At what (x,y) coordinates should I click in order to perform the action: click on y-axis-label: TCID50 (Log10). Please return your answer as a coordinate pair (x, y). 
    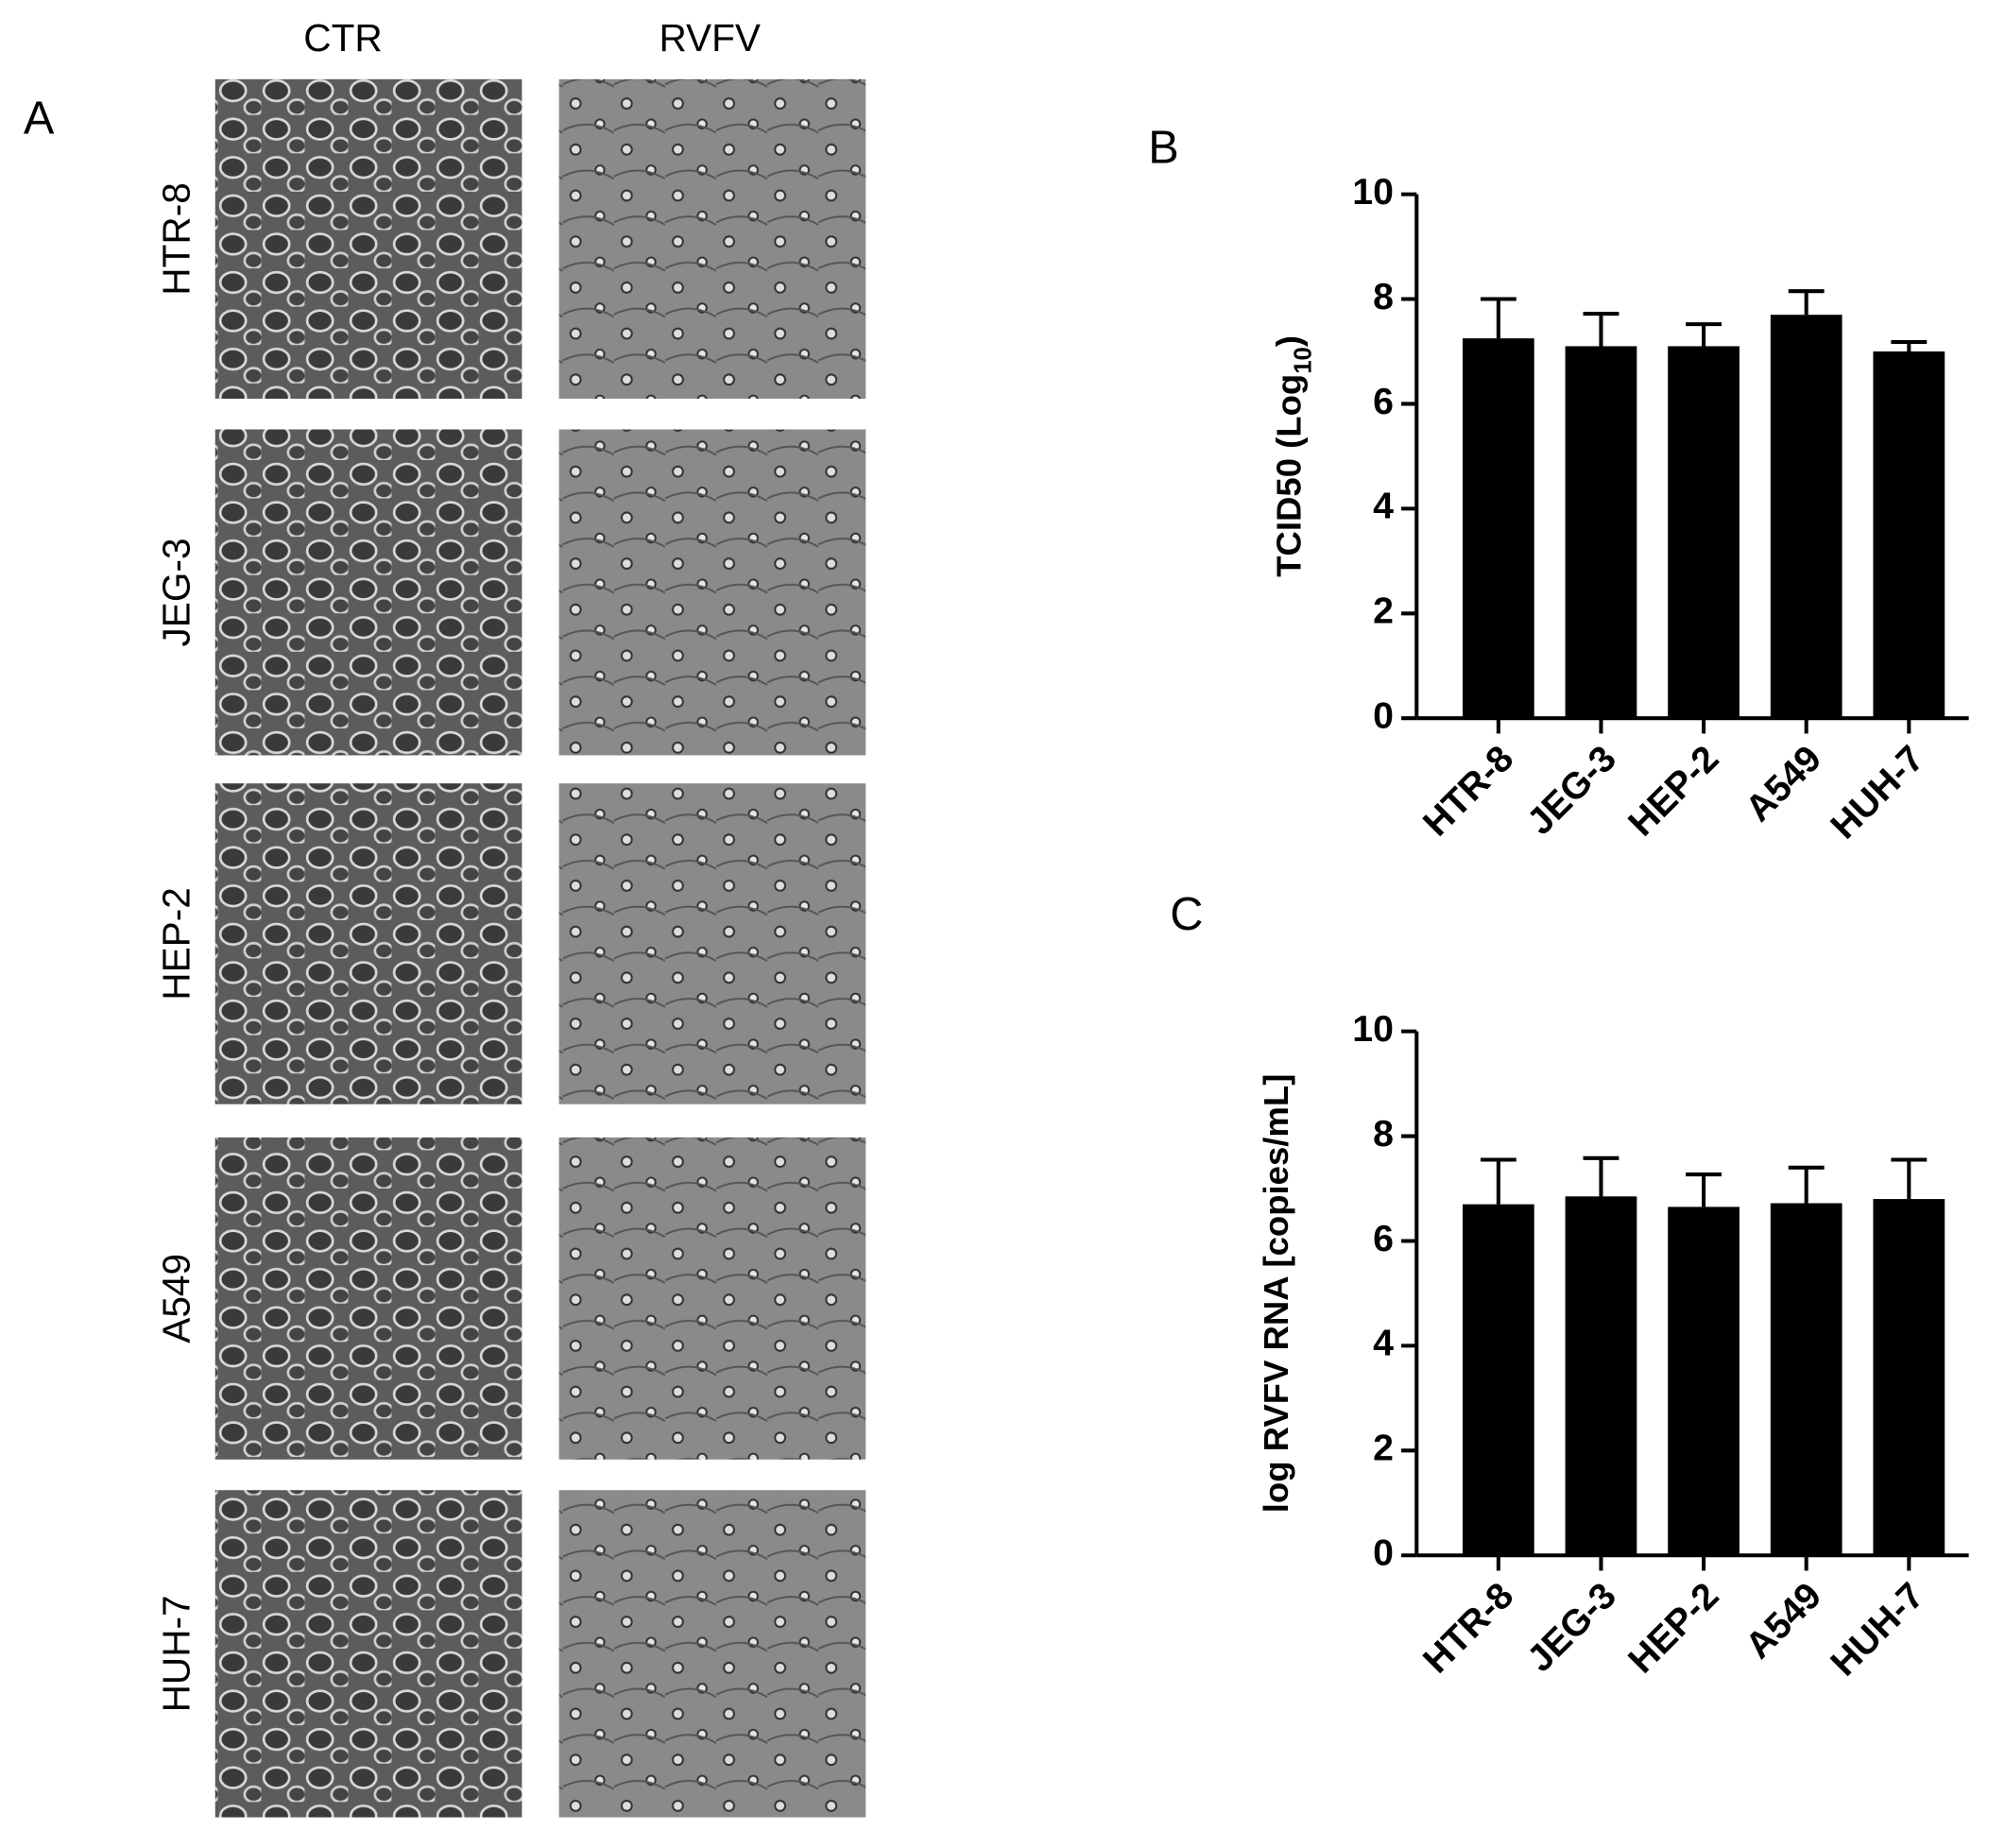
    Looking at the image, I should click on (1292, 456).